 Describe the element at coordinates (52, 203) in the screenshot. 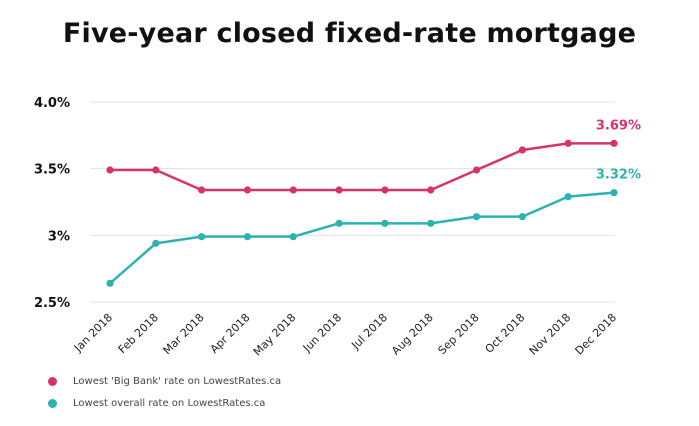

I see `y-axis-labels: 2.5% 3% 3.5% 4.0%` at that location.